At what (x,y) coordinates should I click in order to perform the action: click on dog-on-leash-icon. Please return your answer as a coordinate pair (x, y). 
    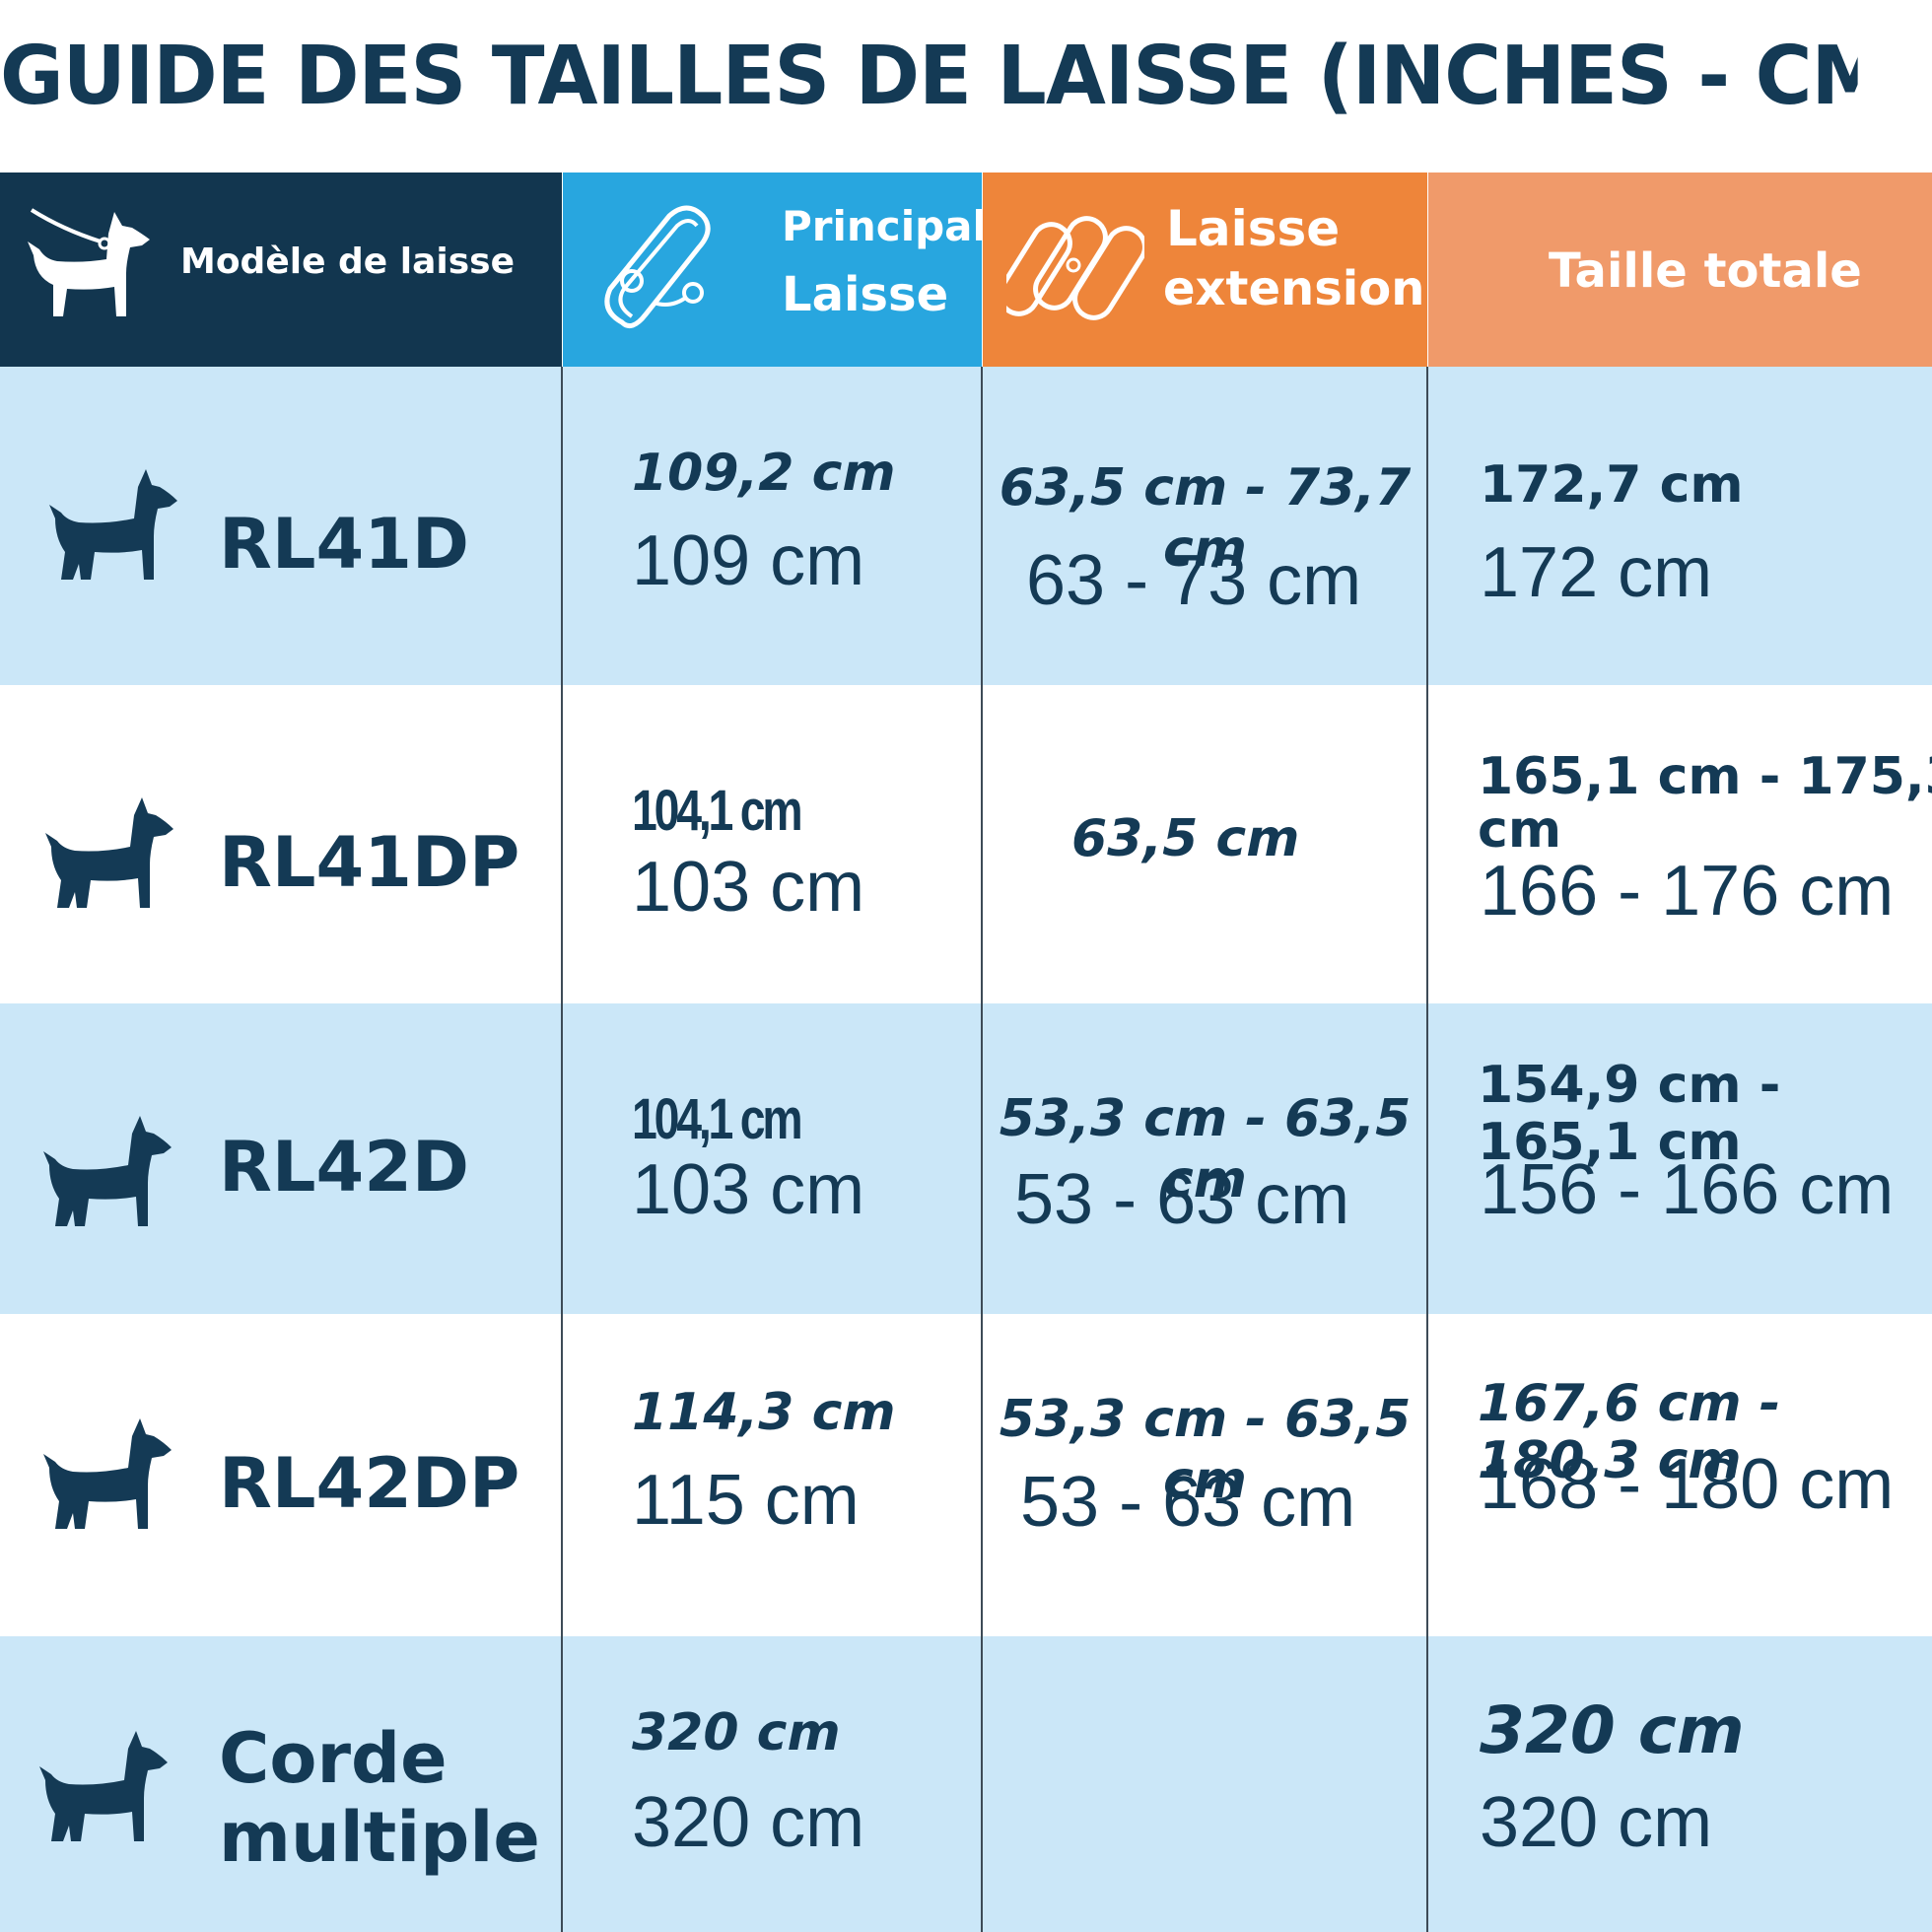
    Looking at the image, I should click on (89, 262).